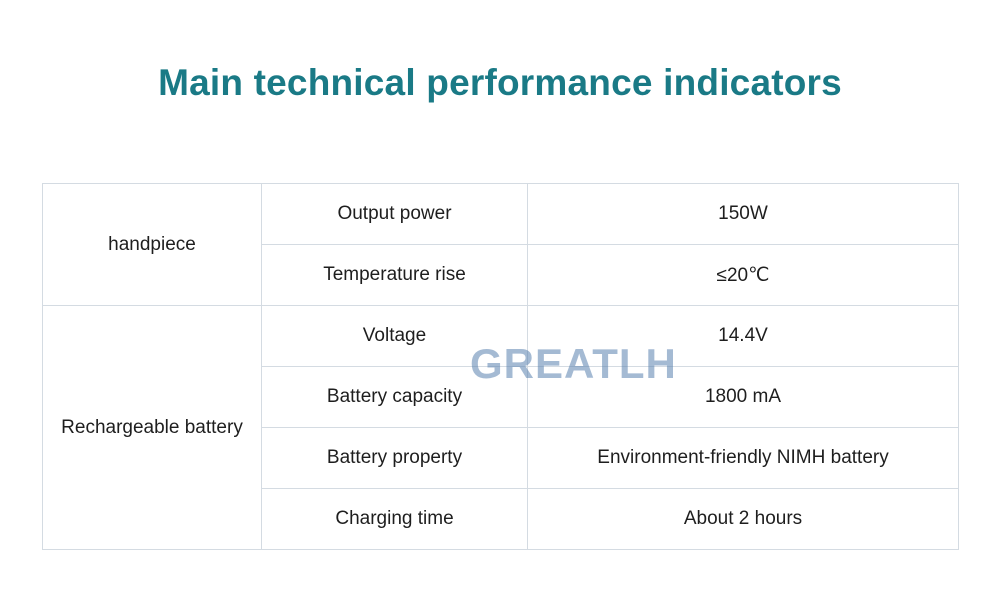 The image size is (1000, 592). What do you see at coordinates (743, 275) in the screenshot?
I see `value-cell: ≤20℃` at bounding box center [743, 275].